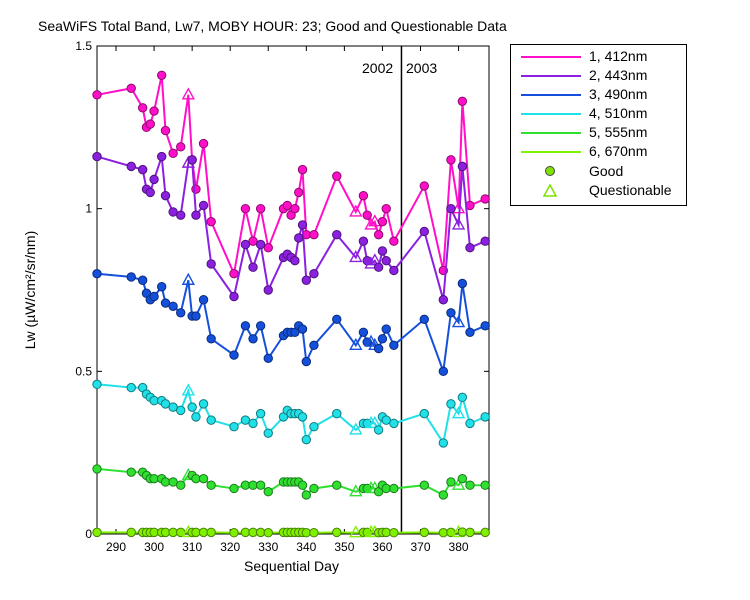 The height and width of the screenshot is (600, 750). I want to click on good-marker-icon, so click(550, 171).